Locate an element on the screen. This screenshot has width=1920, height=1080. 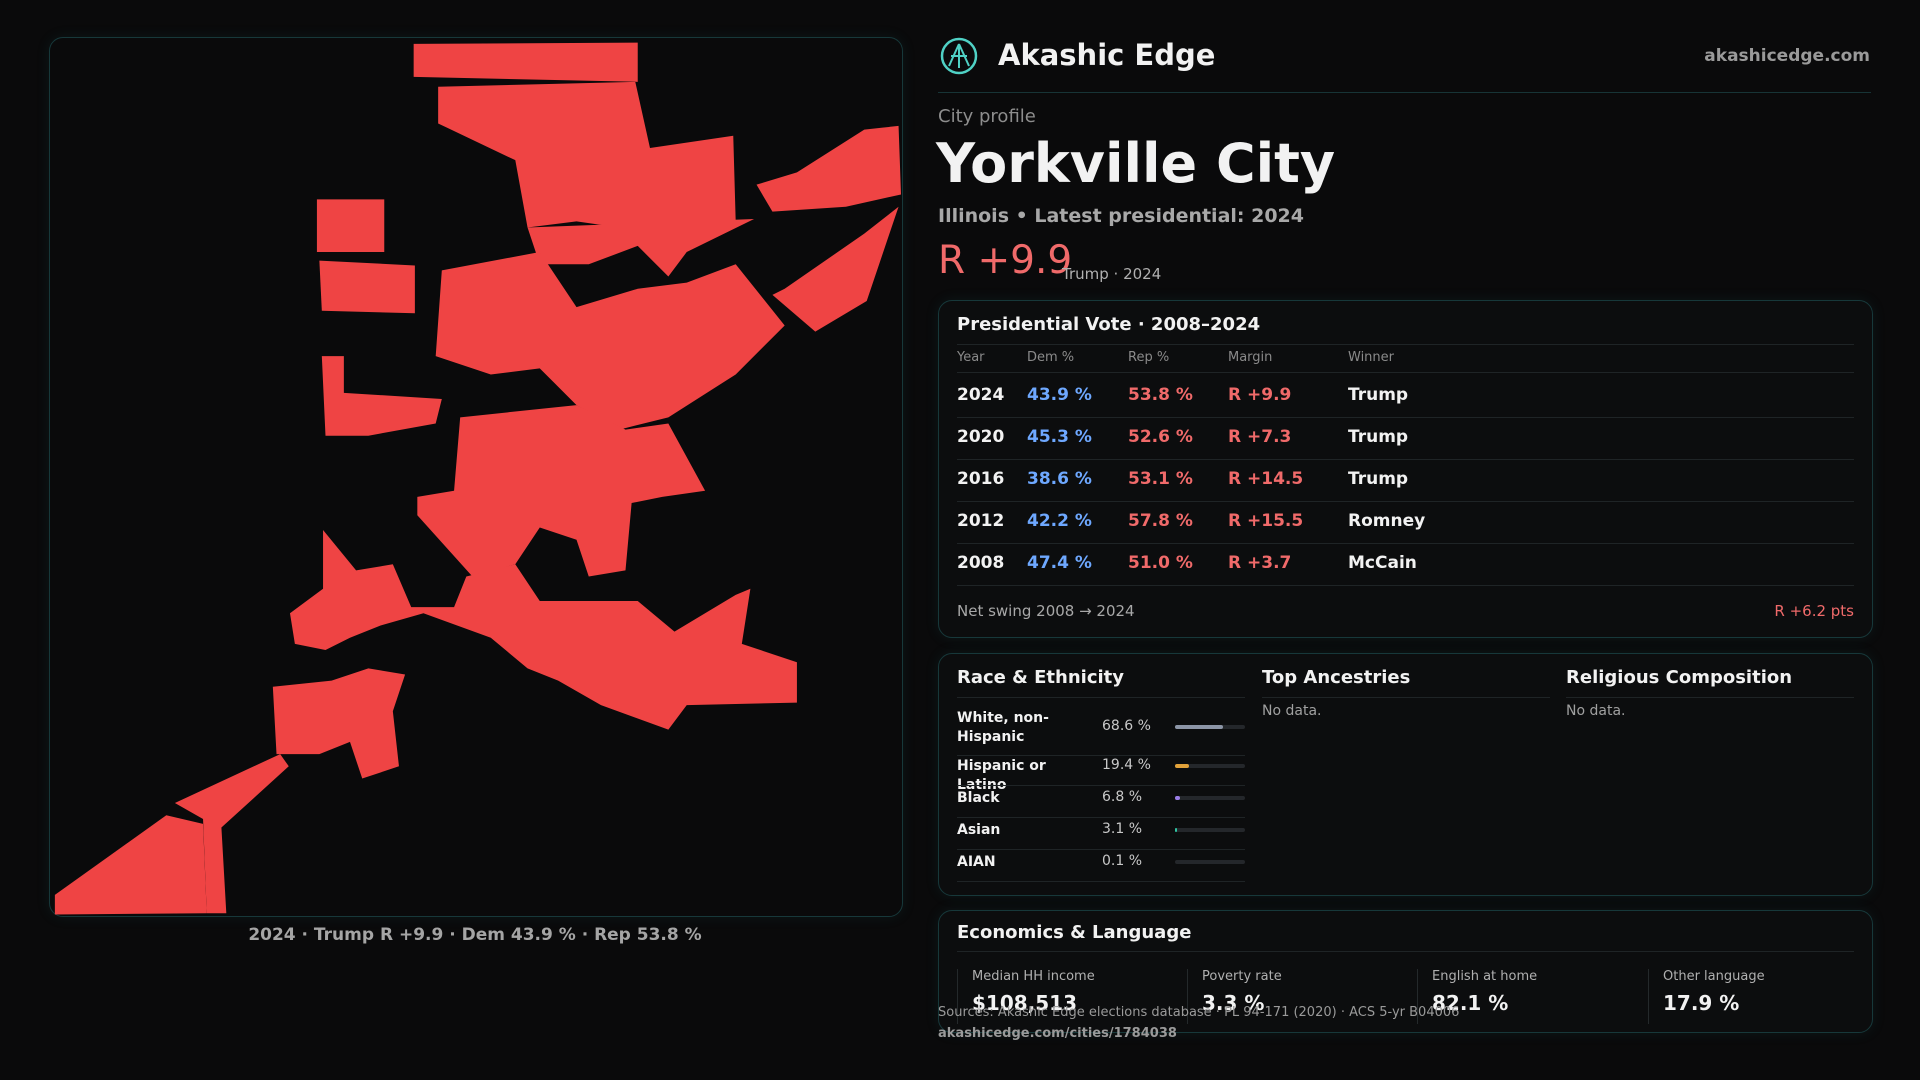
cell: 47.4 % is located at coordinates (1059, 563).